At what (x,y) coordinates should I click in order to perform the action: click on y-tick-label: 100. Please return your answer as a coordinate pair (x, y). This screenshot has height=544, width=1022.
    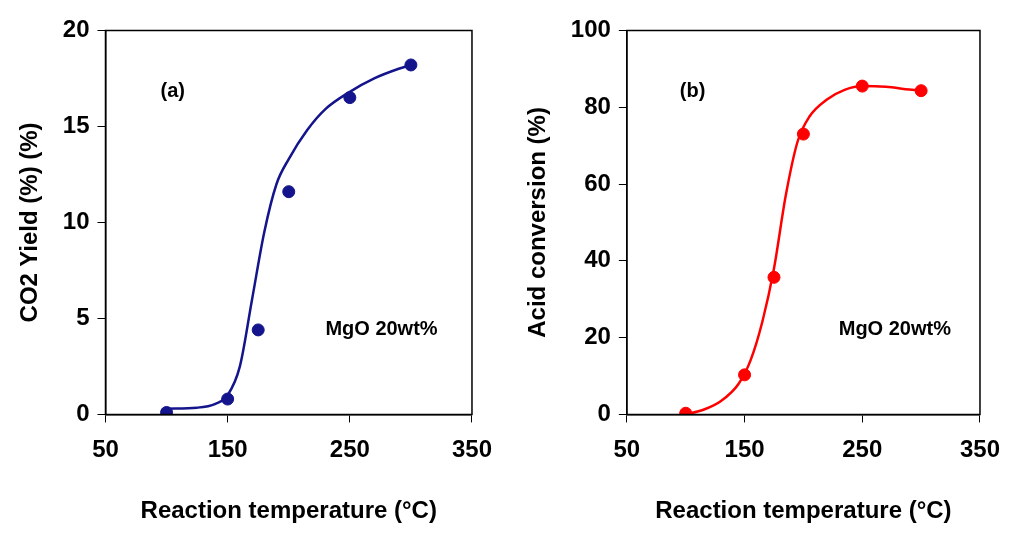
    Looking at the image, I should click on (590, 29).